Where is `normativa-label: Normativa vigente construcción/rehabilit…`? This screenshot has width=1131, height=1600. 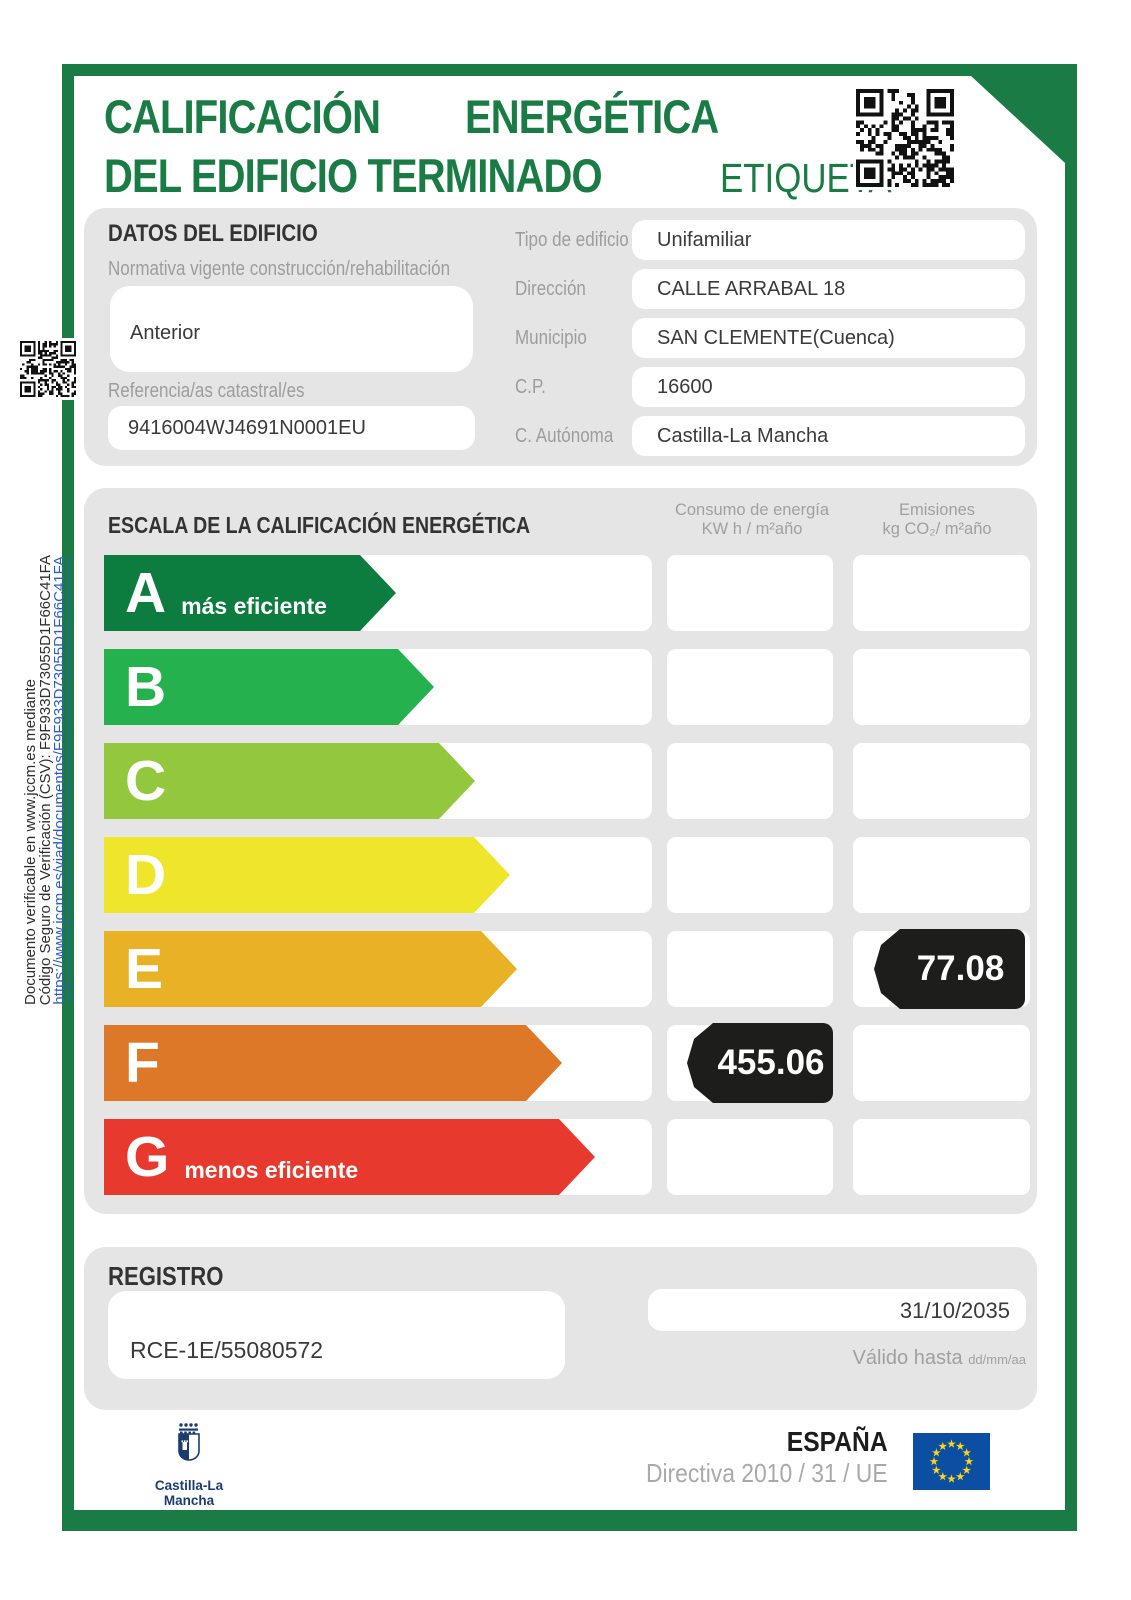 normativa-label: Normativa vigente construcción/rehabilit… is located at coordinates (279, 269).